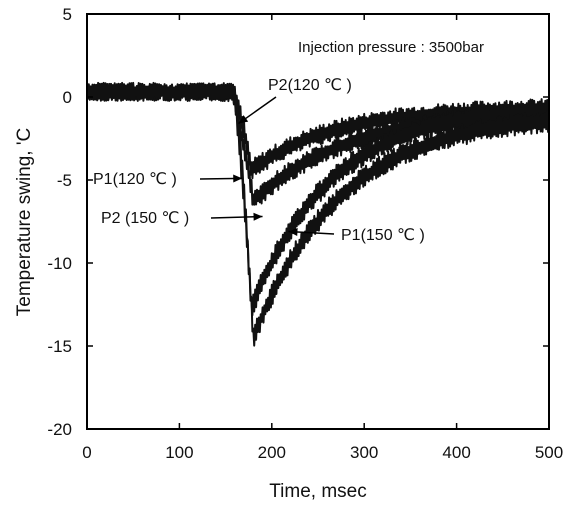 The height and width of the screenshot is (510, 575). I want to click on x-tick-label: 300, so click(364, 452).